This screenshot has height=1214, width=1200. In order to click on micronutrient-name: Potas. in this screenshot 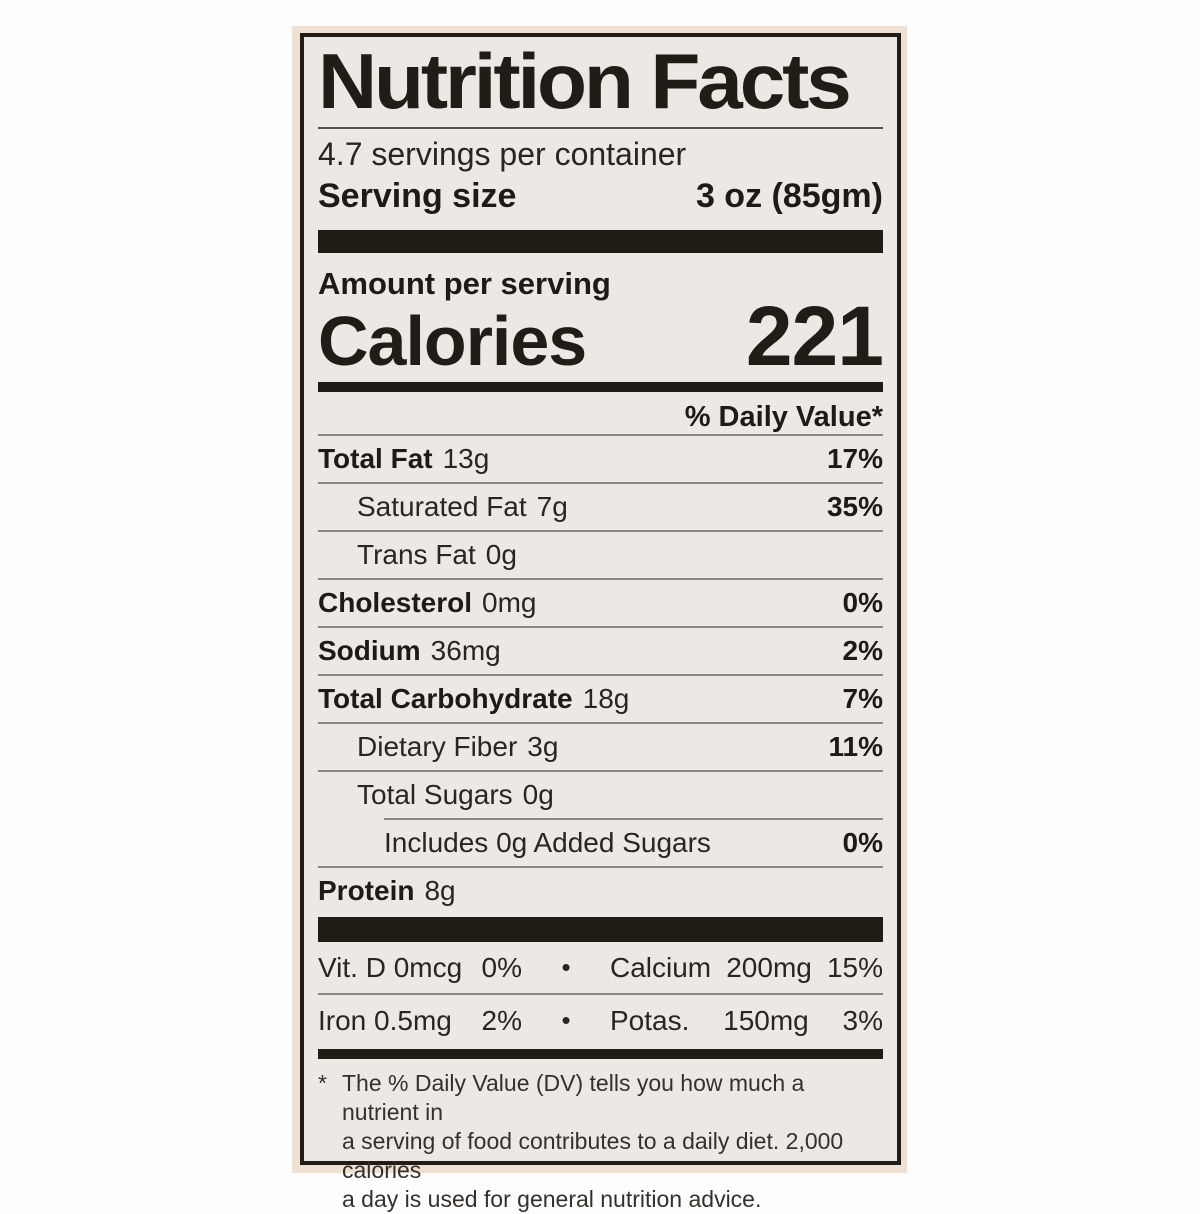, I will do `click(650, 1020)`.